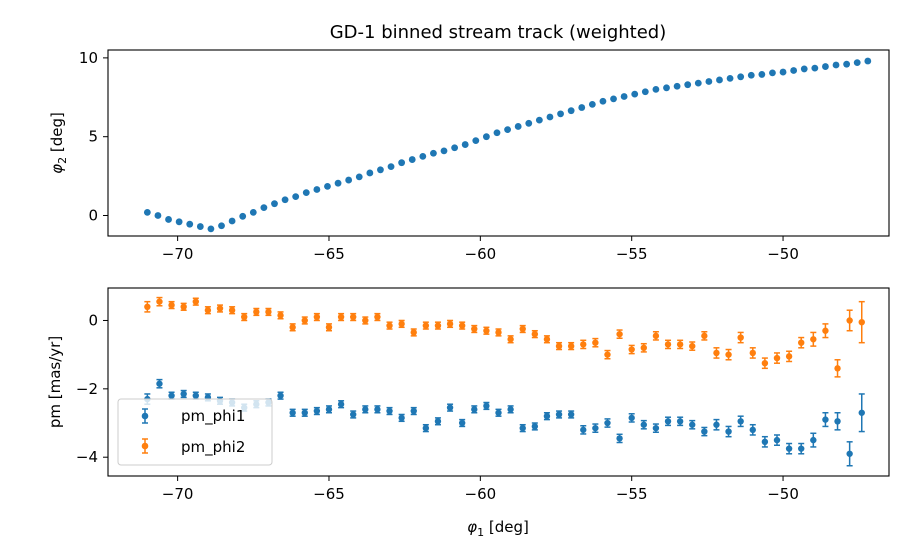  I want to click on 1-y-tick-label: −4, so click(87, 457).